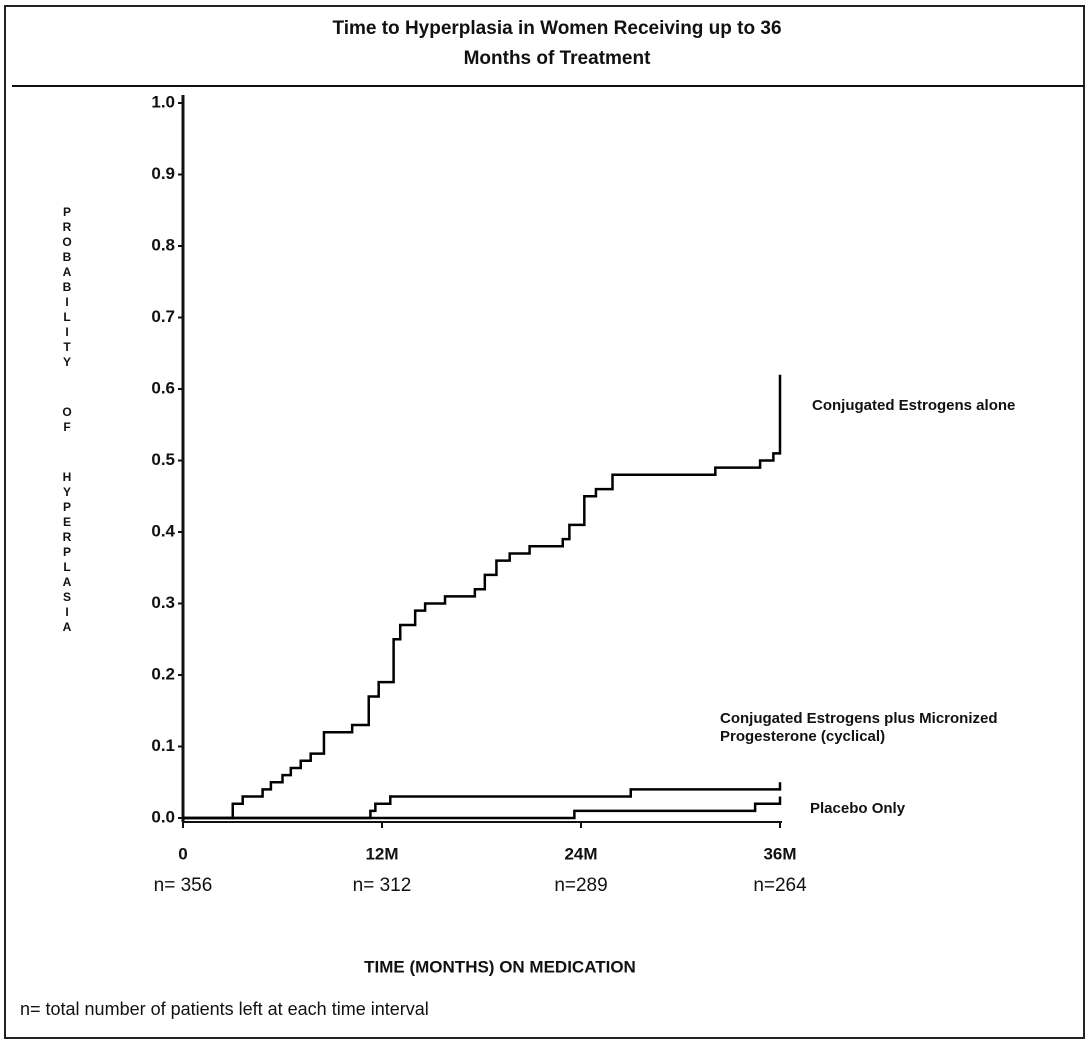 This screenshot has width=1090, height=1044. I want to click on x-count-label: n=289, so click(580, 885).